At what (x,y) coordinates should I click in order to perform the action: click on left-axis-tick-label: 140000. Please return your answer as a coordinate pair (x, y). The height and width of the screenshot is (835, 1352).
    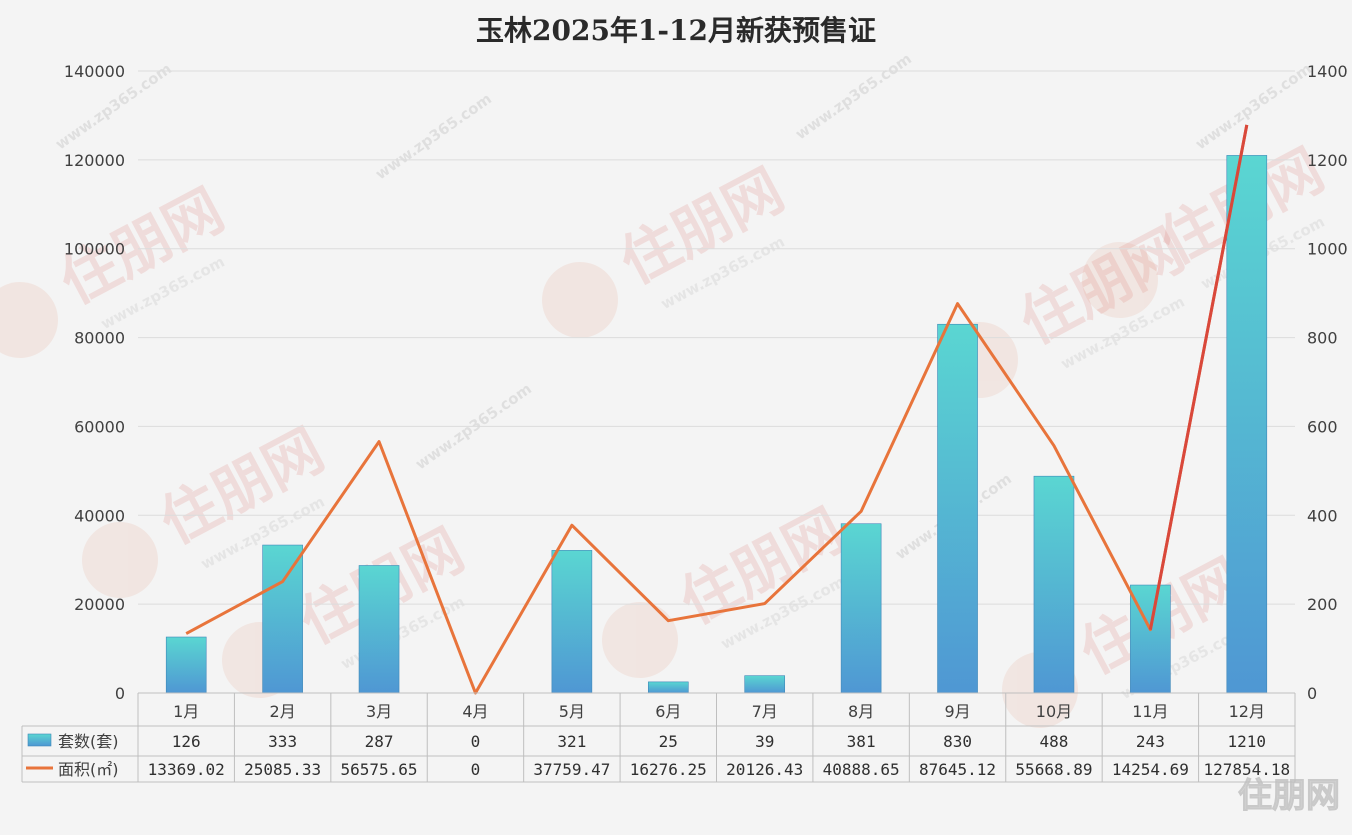
    Looking at the image, I should click on (94, 71).